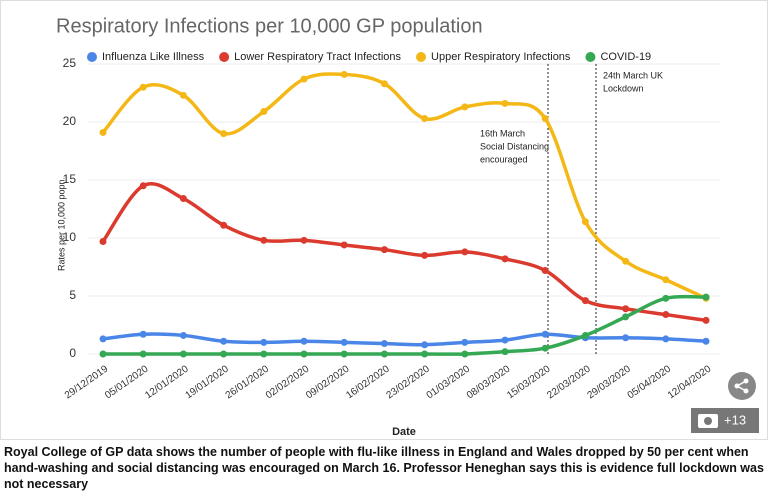 The width and height of the screenshot is (768, 502). Describe the element at coordinates (153, 57) in the screenshot. I see `legend-label: Influenza Like Illness` at that location.